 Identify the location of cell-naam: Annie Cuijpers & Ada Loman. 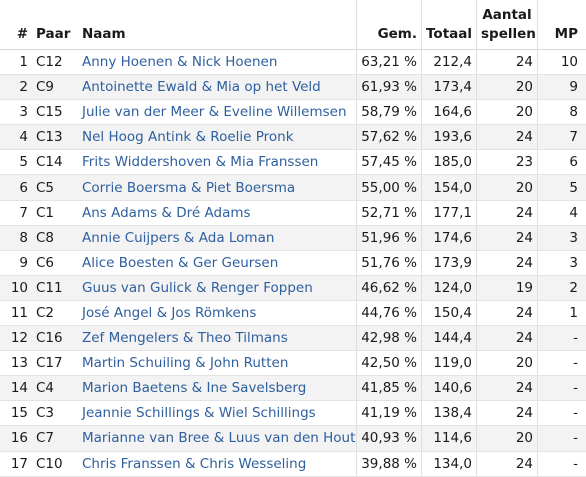
(217, 237).